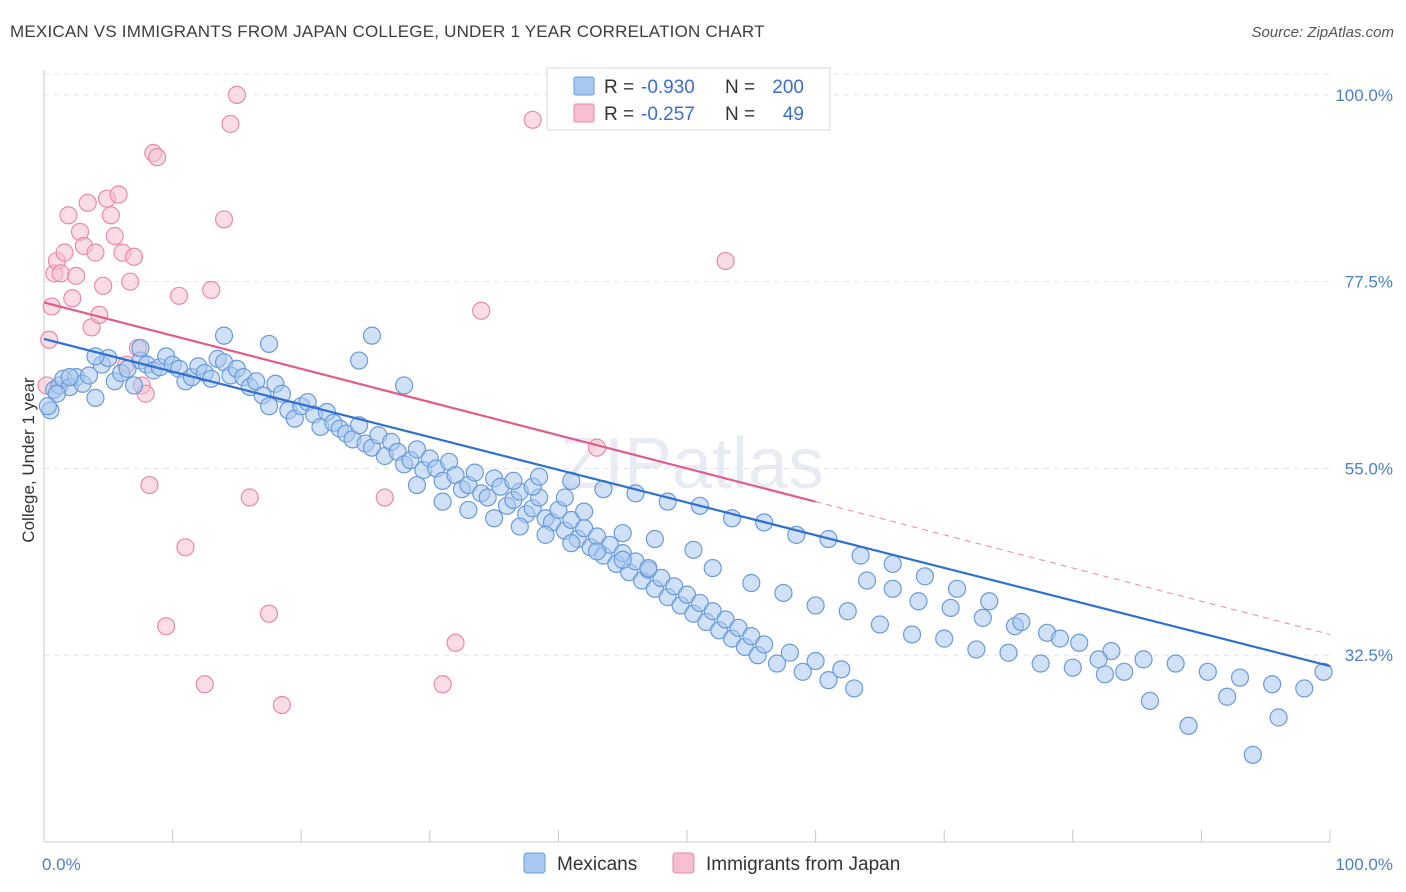 Image resolution: width=1406 pixels, height=892 pixels. I want to click on legend-r-value-2: -0.257, so click(668, 114).